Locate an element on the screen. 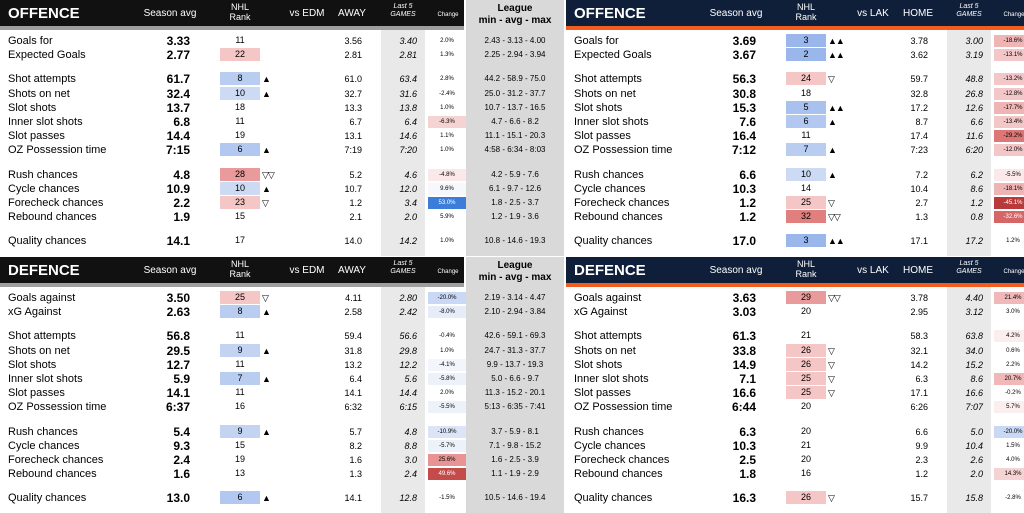  change-badge: 4.2% is located at coordinates (1009, 336).